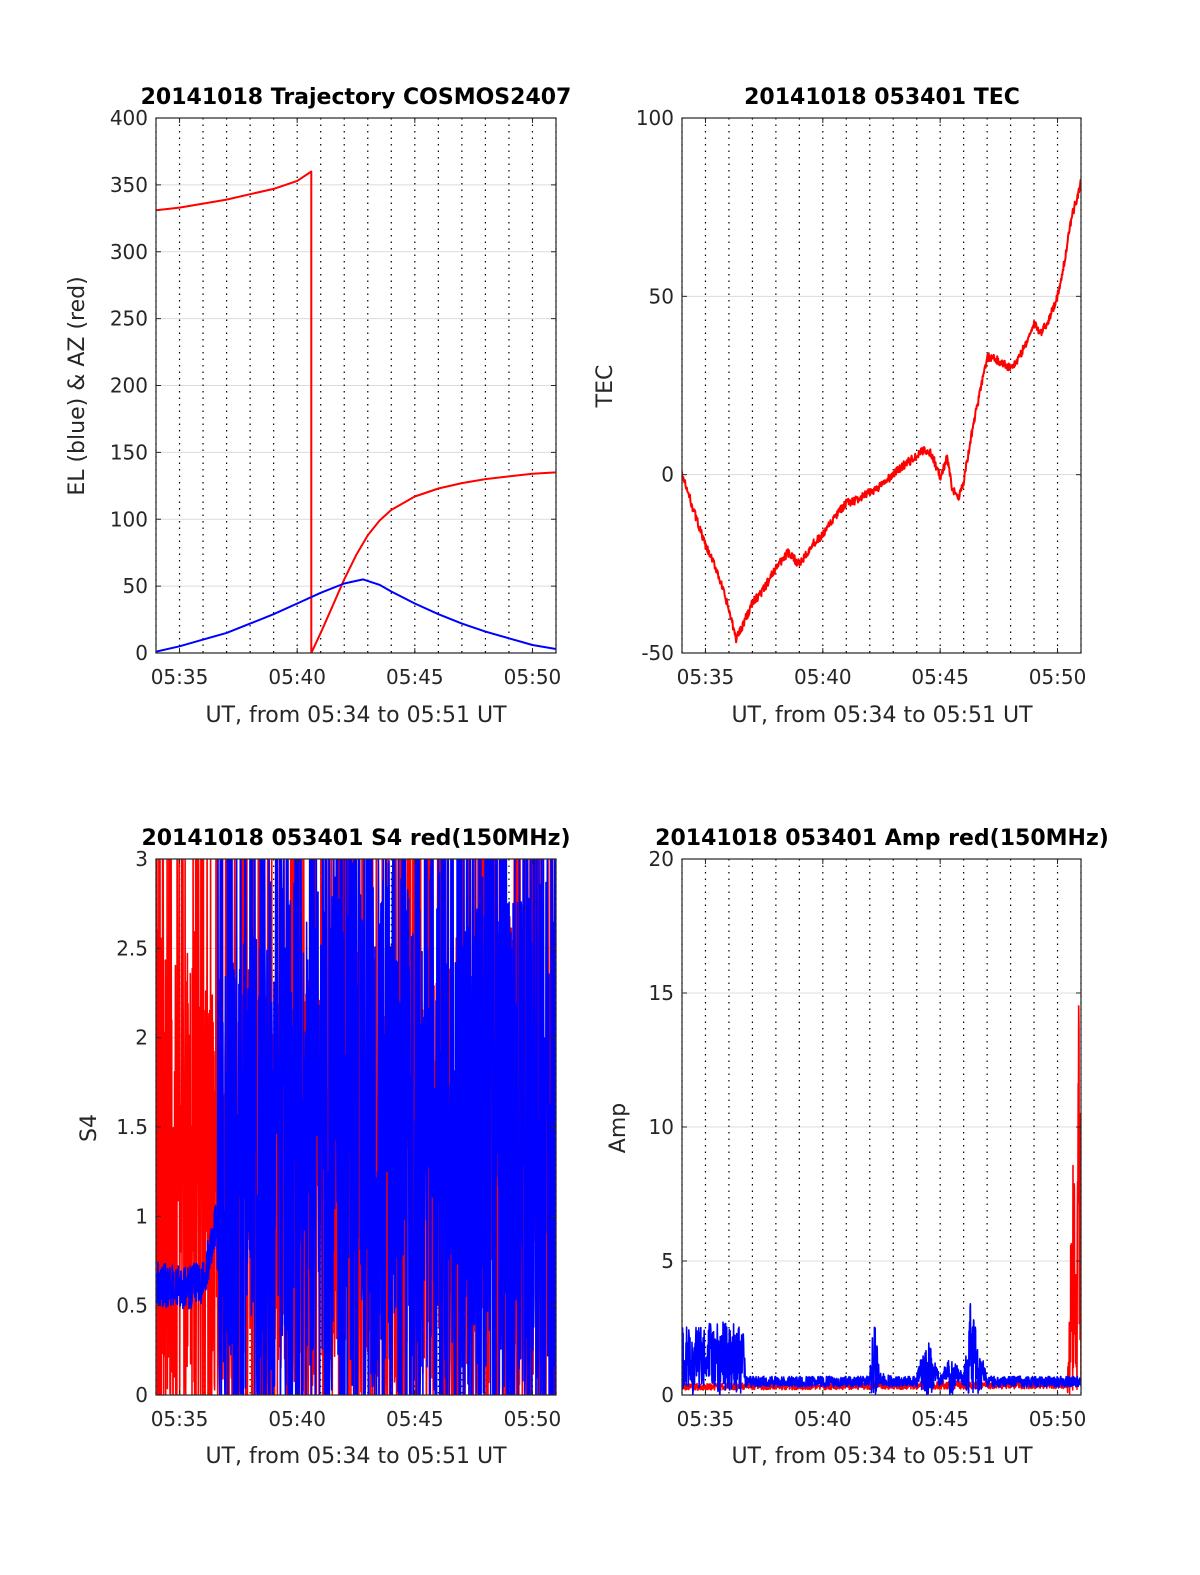  Describe the element at coordinates (132, 1127) in the screenshot. I see `y-tick-label: 1.5` at that location.